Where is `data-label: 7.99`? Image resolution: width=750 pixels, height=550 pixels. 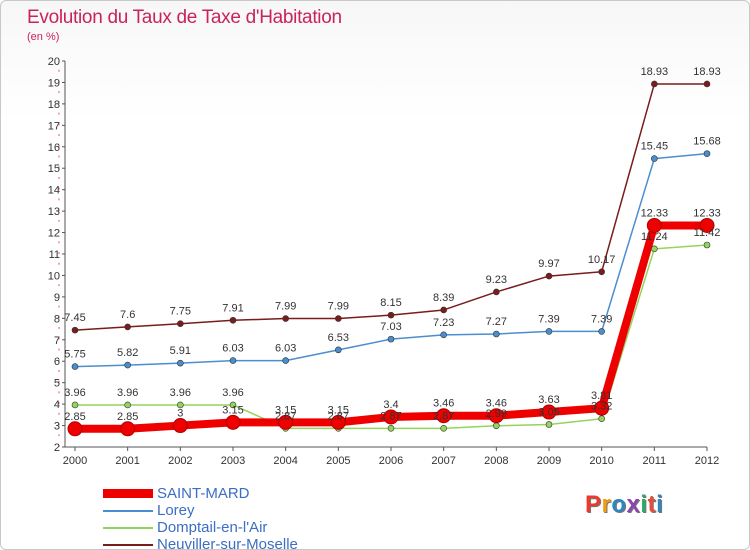 data-label: 7.99 is located at coordinates (285, 307).